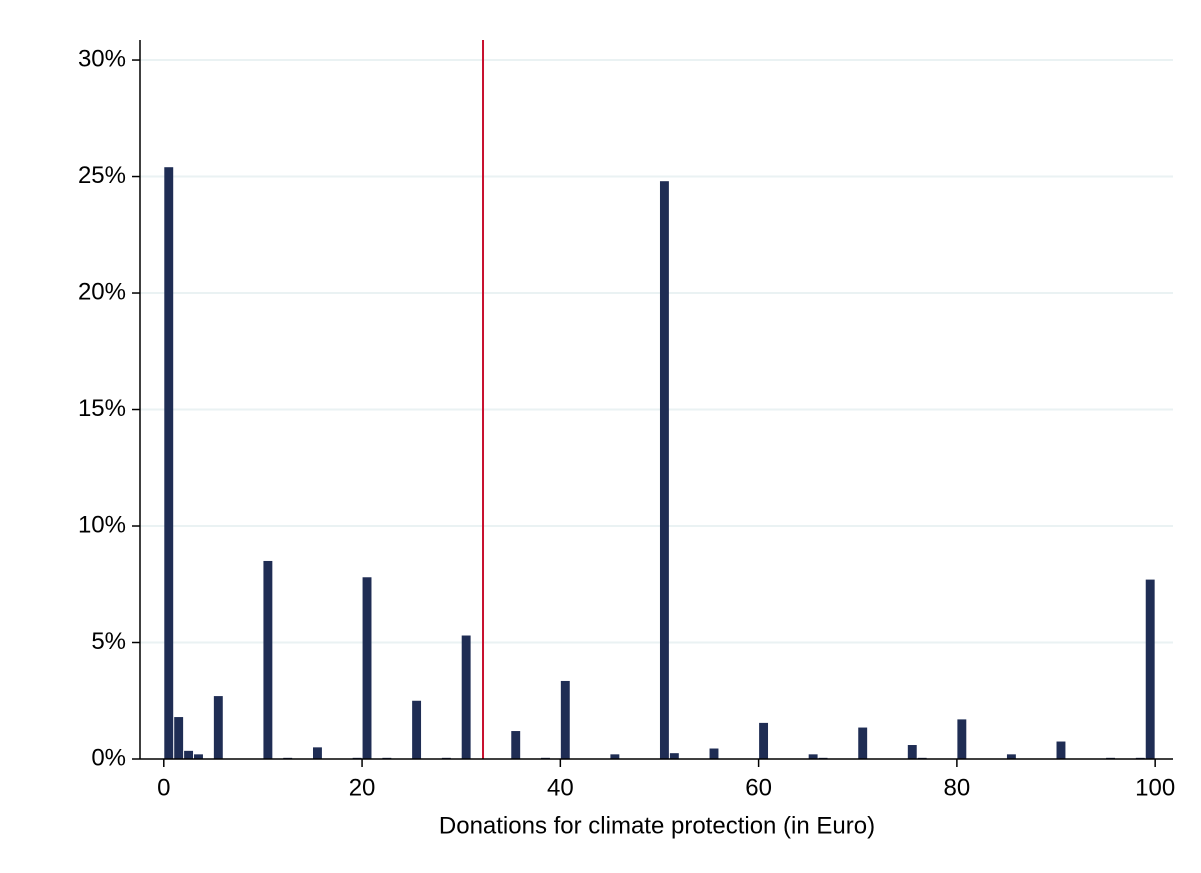 The image size is (1201, 873). Describe the element at coordinates (362, 787) in the screenshot. I see `x-tick-label: 20` at that location.